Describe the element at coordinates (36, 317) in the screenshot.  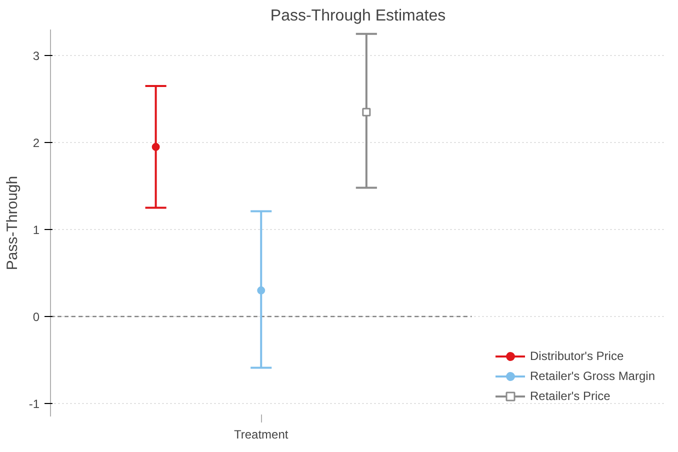
I see `y-tick-label: 0` at that location.